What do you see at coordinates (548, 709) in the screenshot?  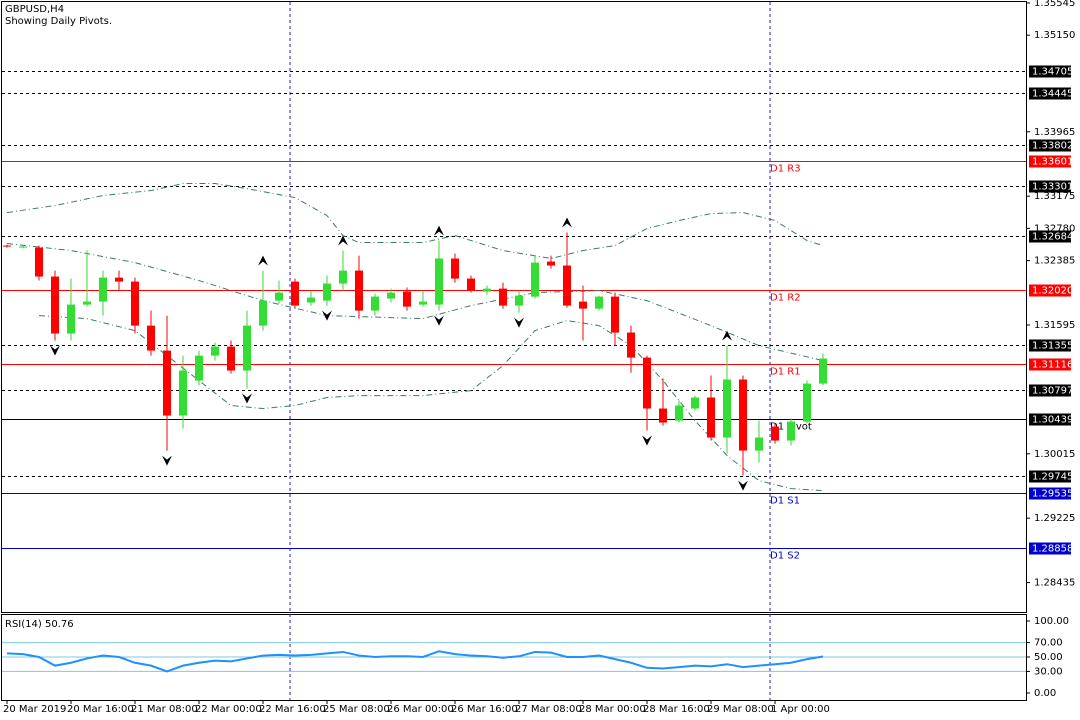 I see `x-tick-label: 27 Mar 08:00` at bounding box center [548, 709].